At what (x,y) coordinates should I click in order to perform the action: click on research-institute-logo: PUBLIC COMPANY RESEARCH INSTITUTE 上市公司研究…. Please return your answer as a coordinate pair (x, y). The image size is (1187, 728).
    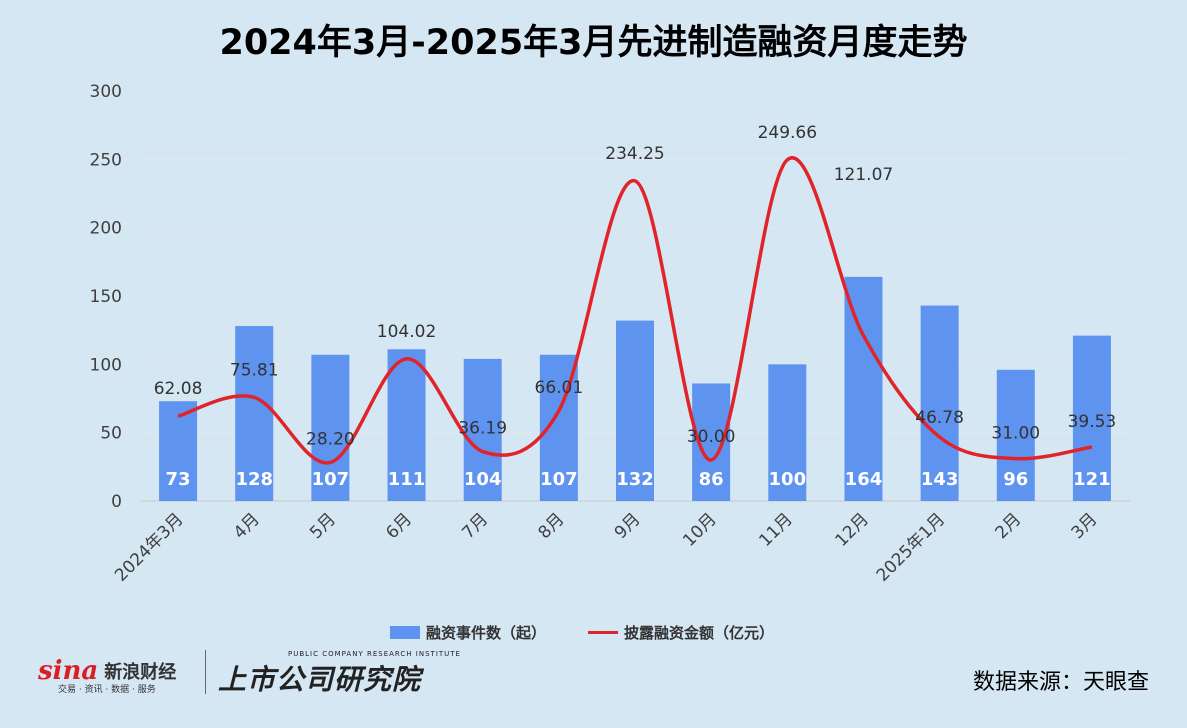
    Looking at the image, I should click on (339, 674).